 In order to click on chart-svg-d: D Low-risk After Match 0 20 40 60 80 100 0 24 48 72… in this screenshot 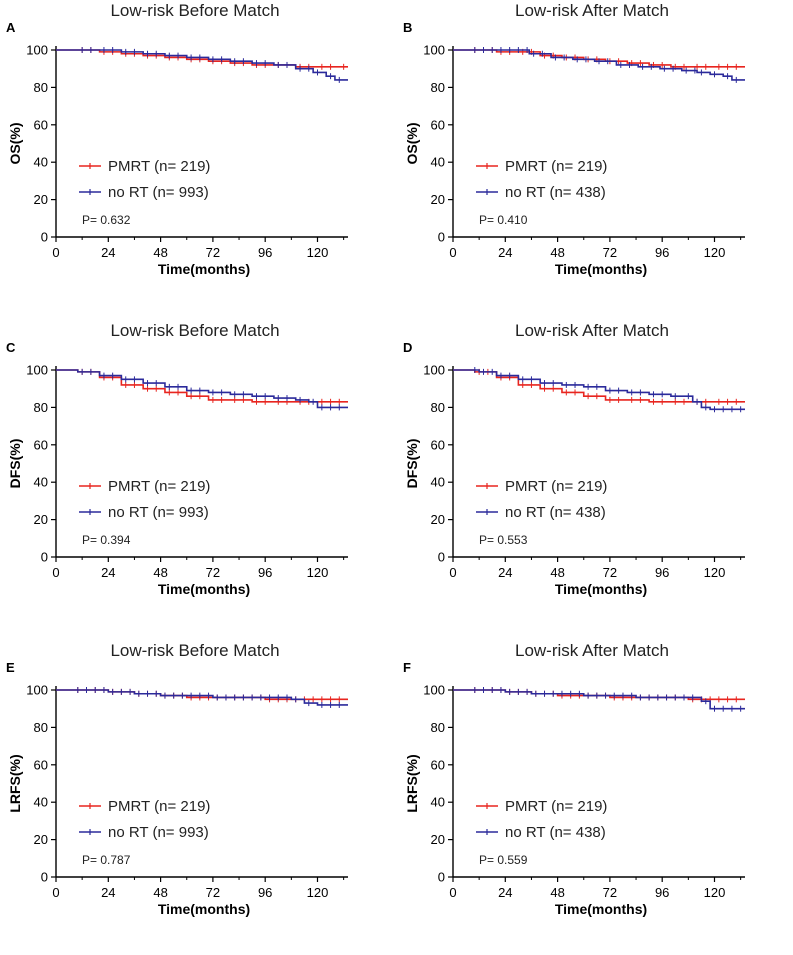, I will do `click(574, 459)`.